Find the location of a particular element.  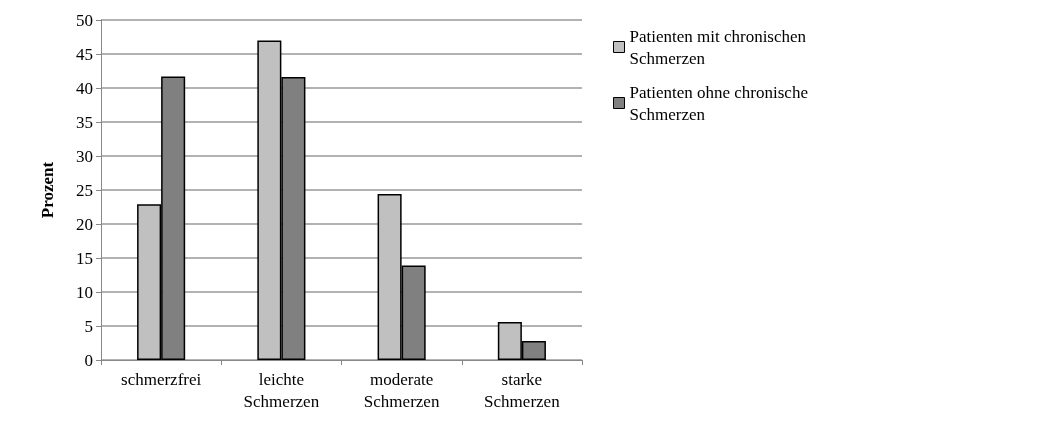

y-tick-label: 25 is located at coordinates (84, 190).